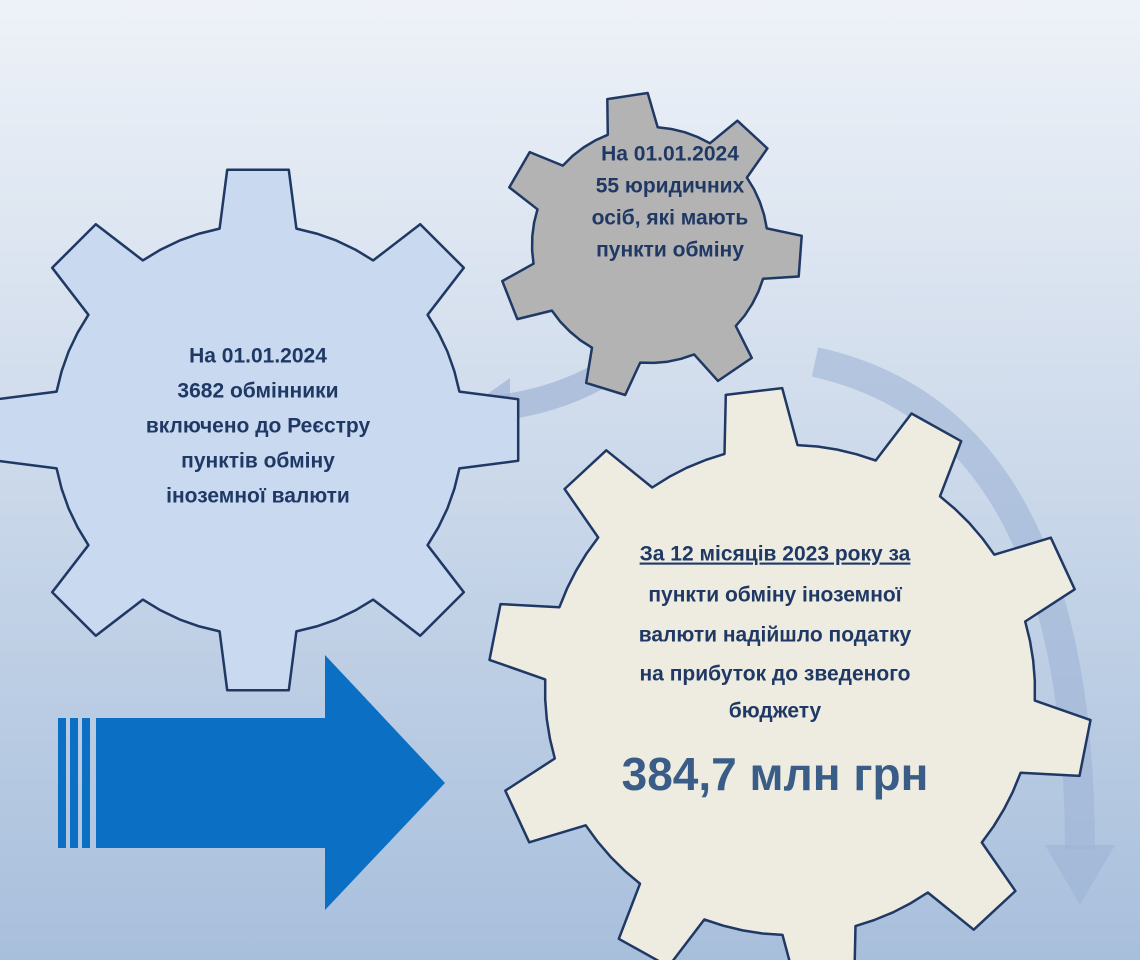 Image resolution: width=1140 pixels, height=960 pixels. Describe the element at coordinates (670, 186) in the screenshot. I see `gear-line: 55 юридичних` at that location.